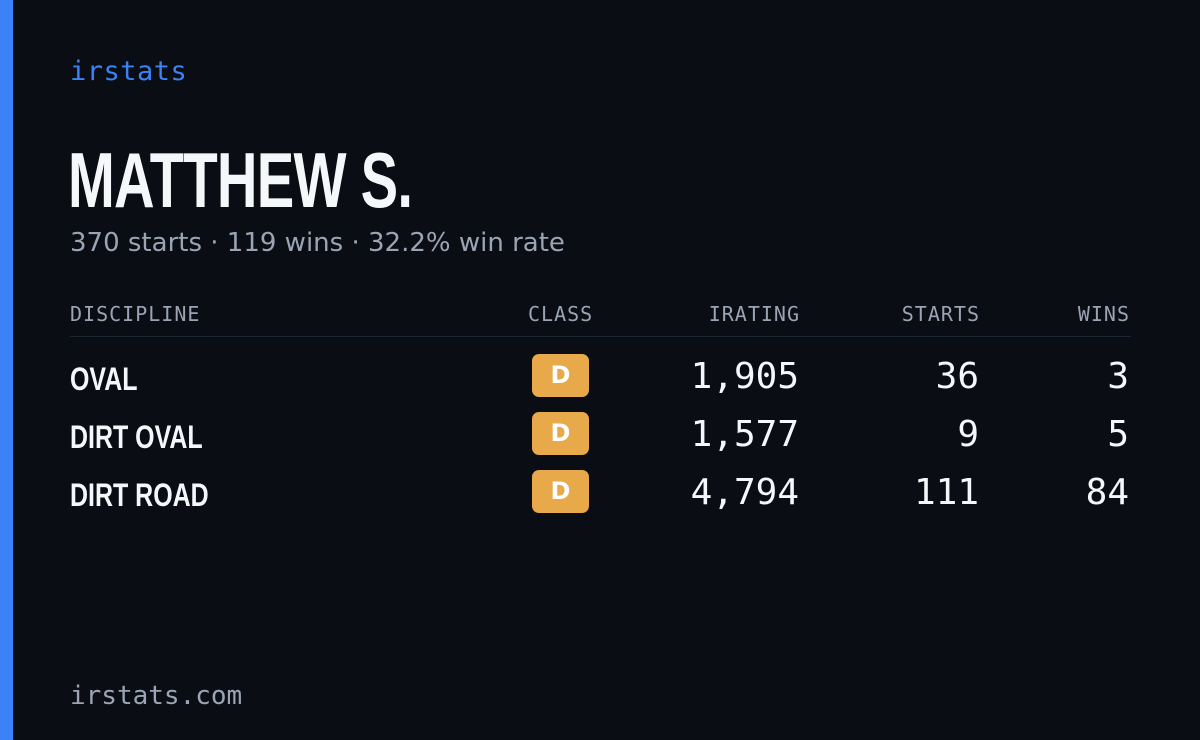 Image resolution: width=1200 pixels, height=740 pixels. What do you see at coordinates (957, 376) in the screenshot?
I see `starts-value: 36` at bounding box center [957, 376].